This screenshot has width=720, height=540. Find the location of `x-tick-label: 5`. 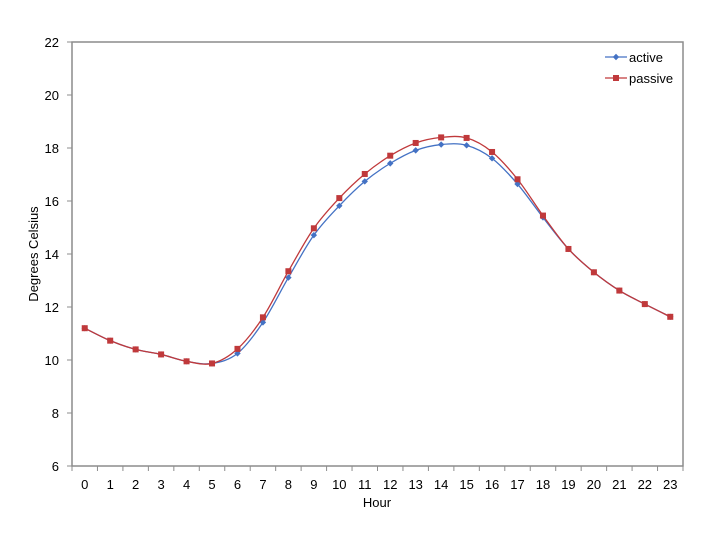

x-tick-label: 5 is located at coordinates (211, 484).